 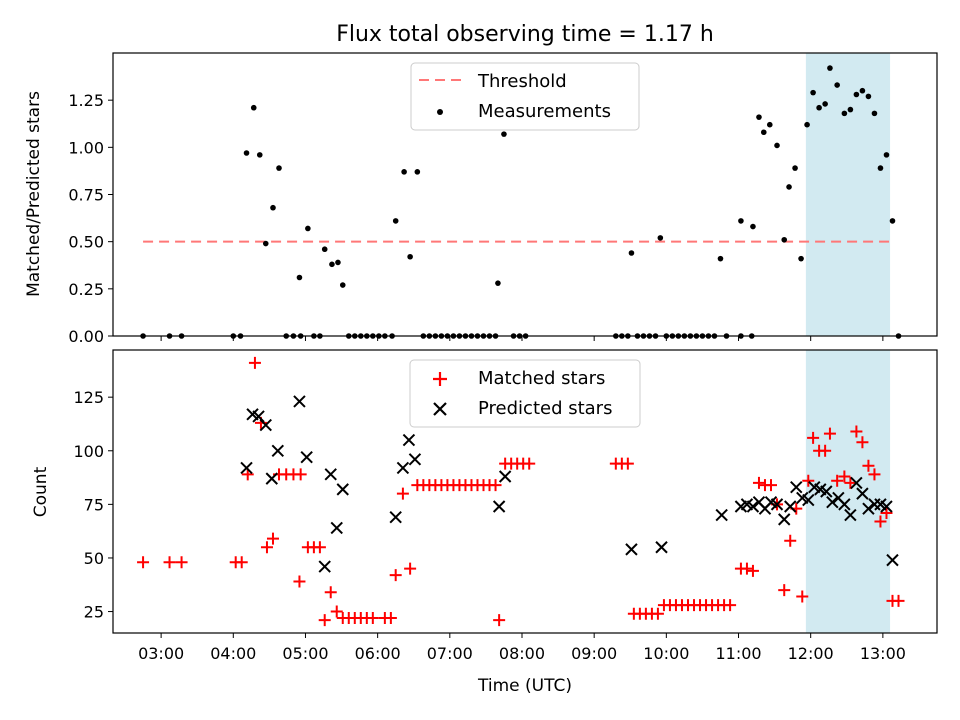 What do you see at coordinates (738, 653) in the screenshot?
I see `x-tick-label: 11:00` at bounding box center [738, 653].